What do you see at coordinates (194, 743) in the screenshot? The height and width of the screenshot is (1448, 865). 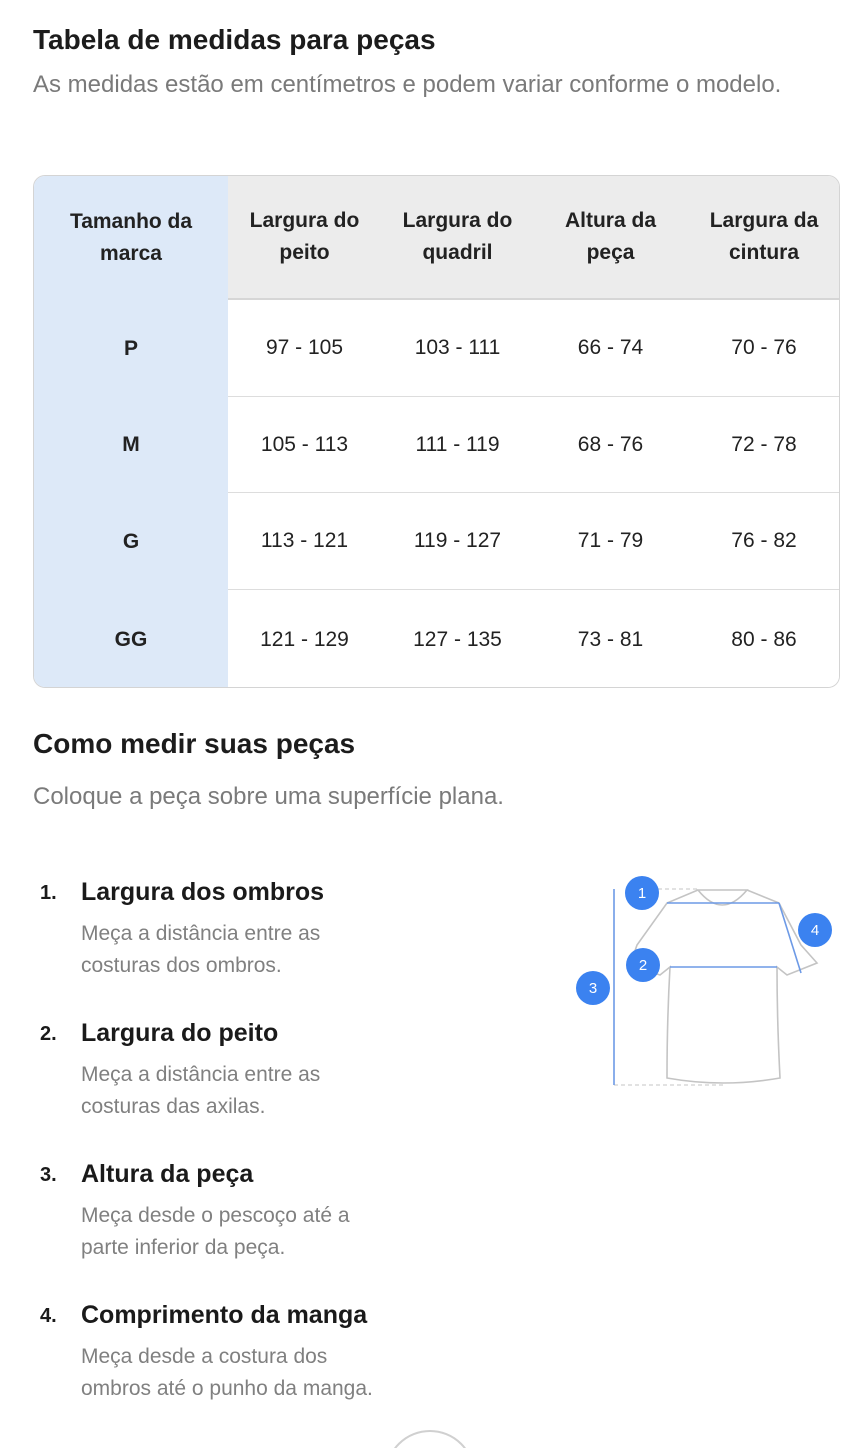 I see `how-to-title: Como medir suas peças` at bounding box center [194, 743].